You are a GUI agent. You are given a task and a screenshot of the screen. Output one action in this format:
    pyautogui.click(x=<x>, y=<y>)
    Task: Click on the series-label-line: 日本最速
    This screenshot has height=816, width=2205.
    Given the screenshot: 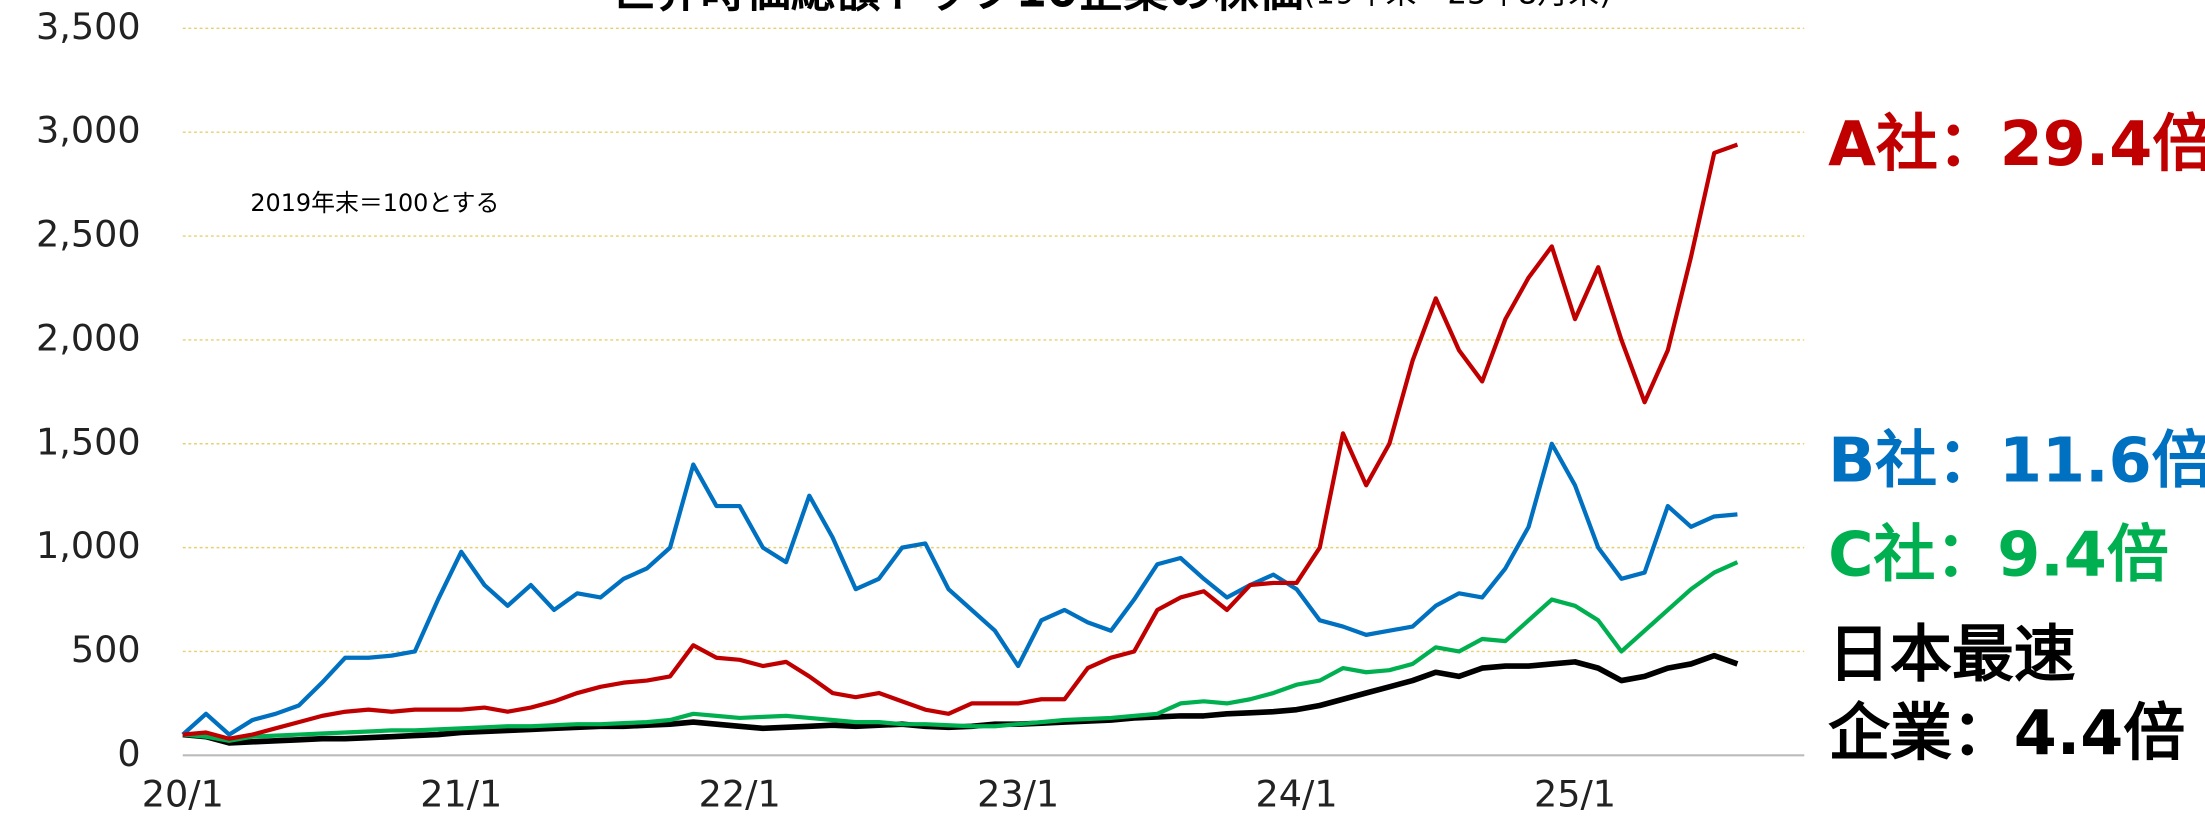 What is the action you would take?
    pyautogui.click(x=1952, y=654)
    